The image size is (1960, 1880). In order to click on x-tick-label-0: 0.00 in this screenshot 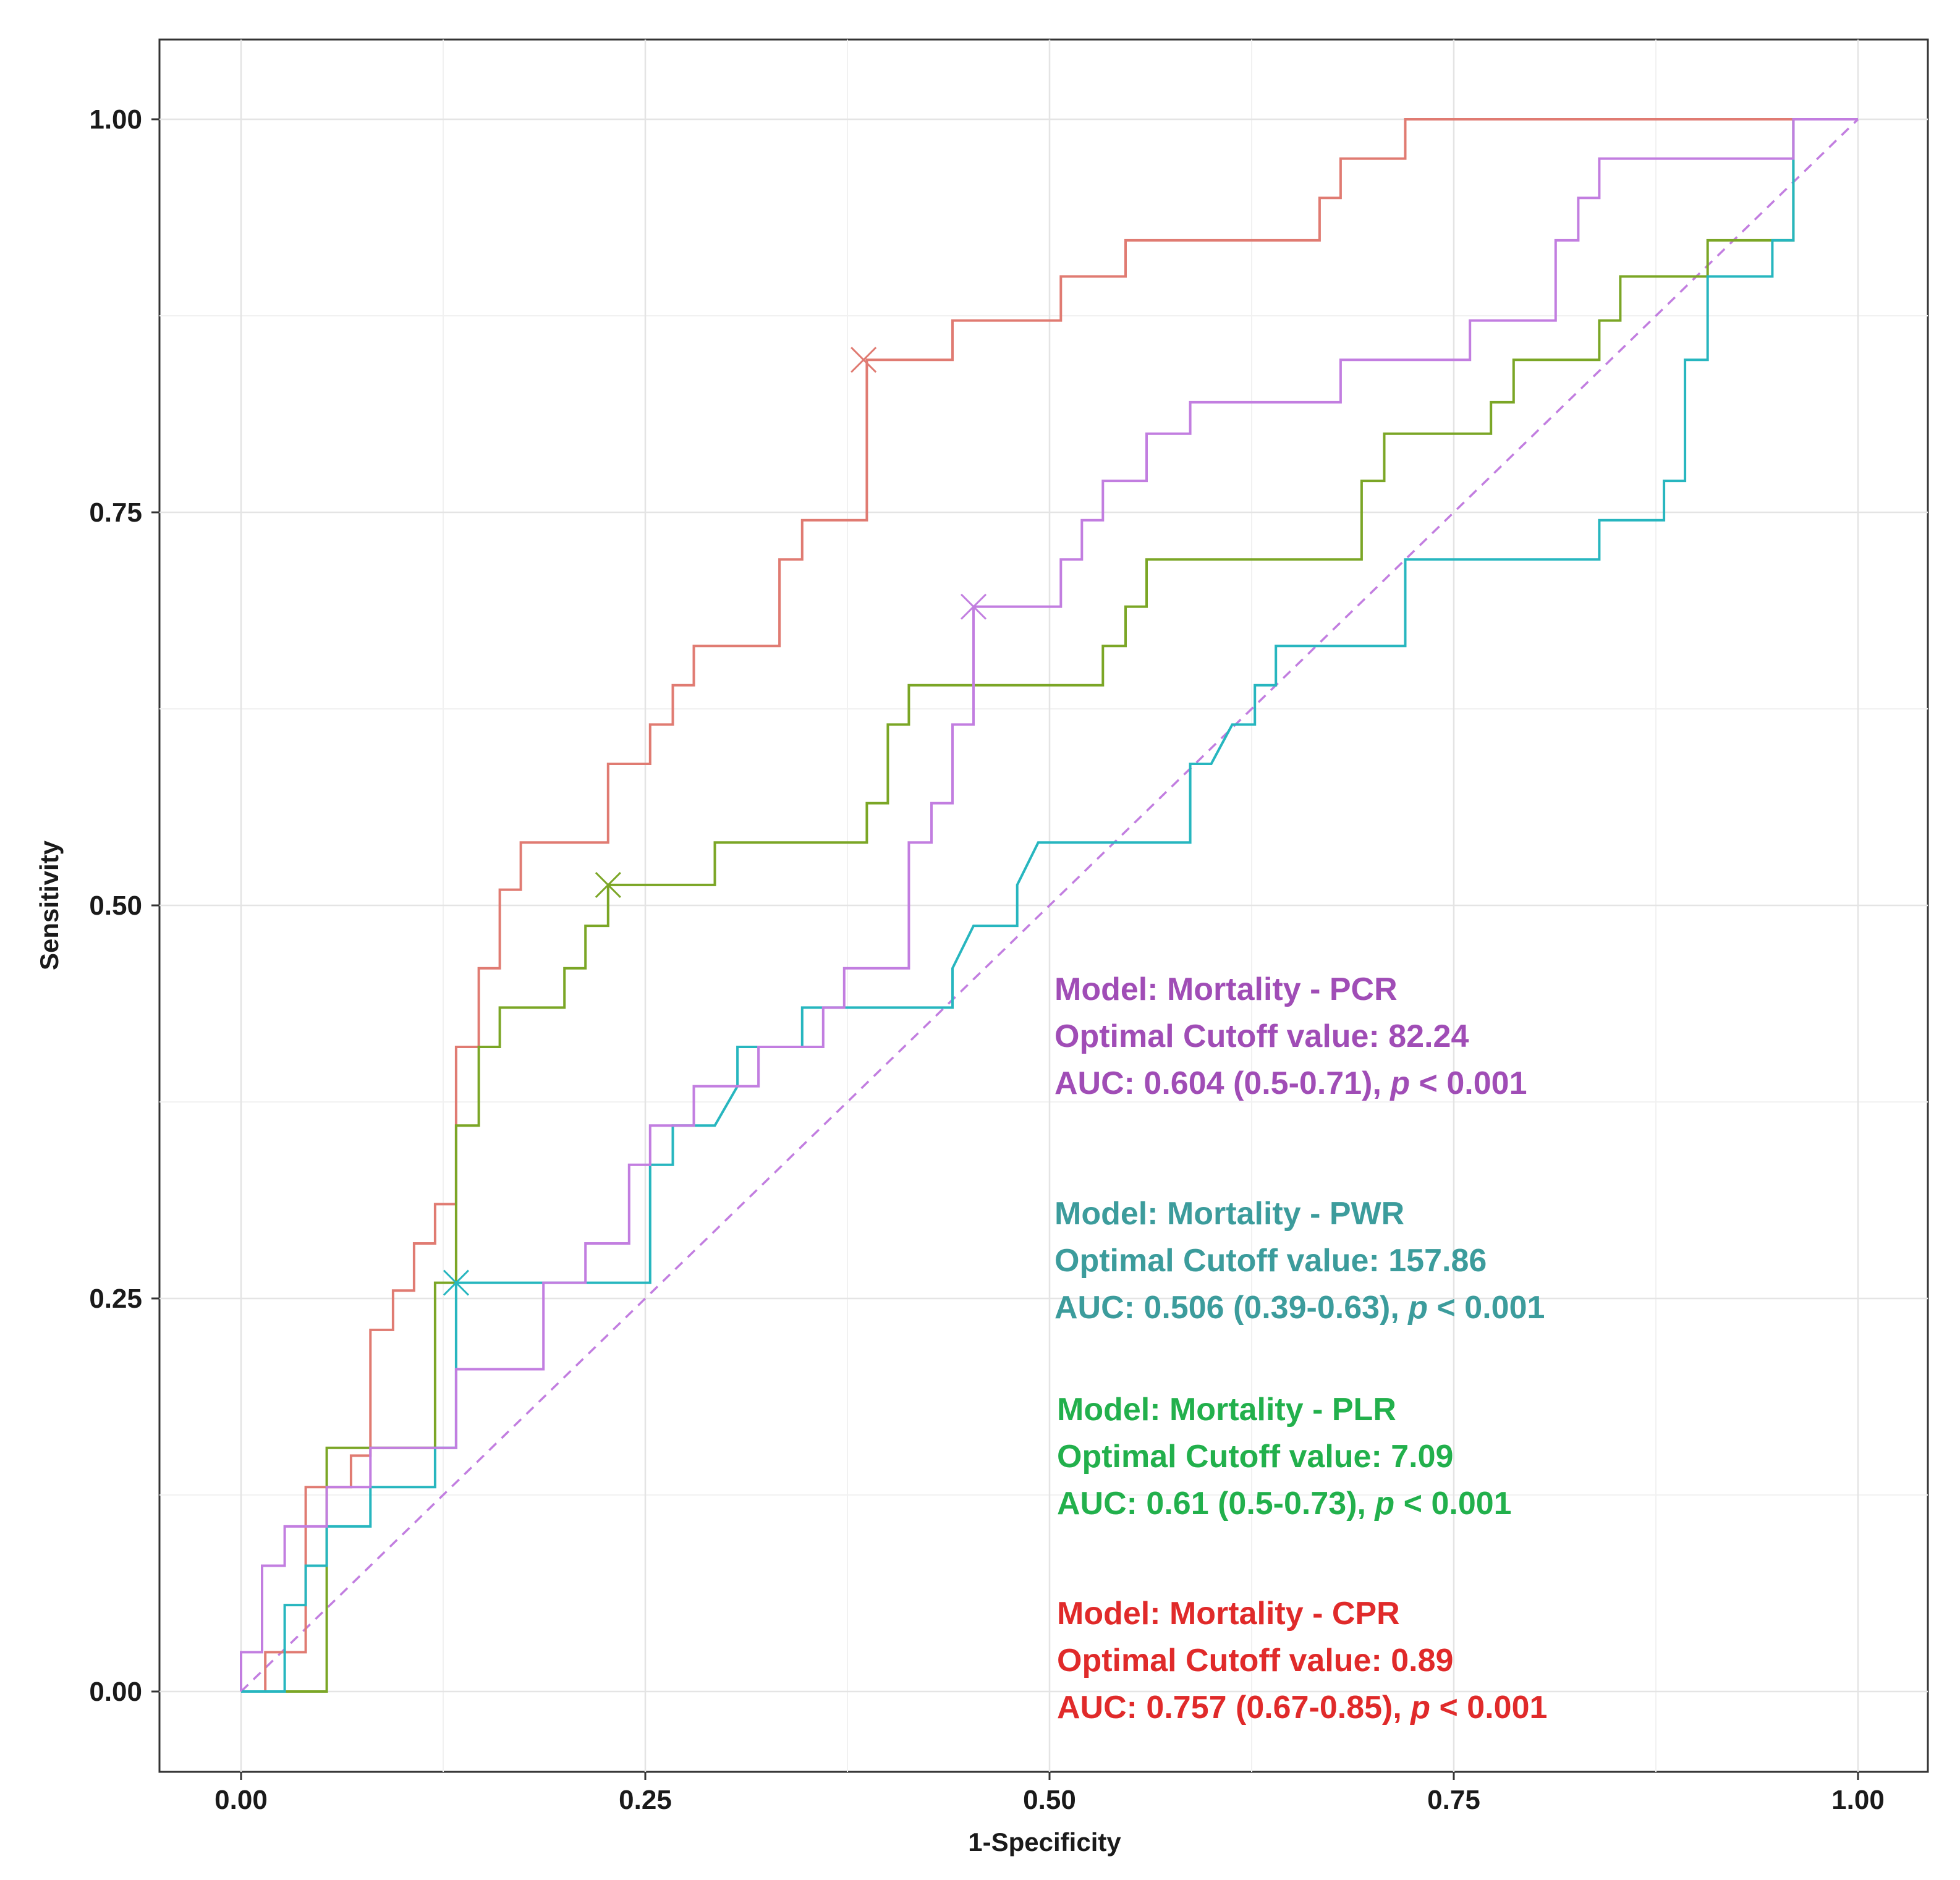, I will do `click(241, 1800)`.